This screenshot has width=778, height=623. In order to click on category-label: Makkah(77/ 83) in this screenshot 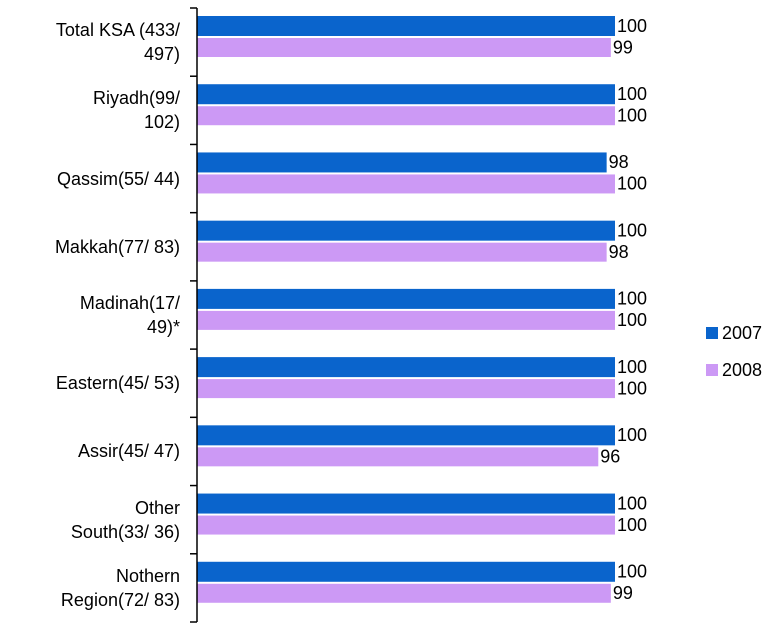, I will do `click(117, 246)`.